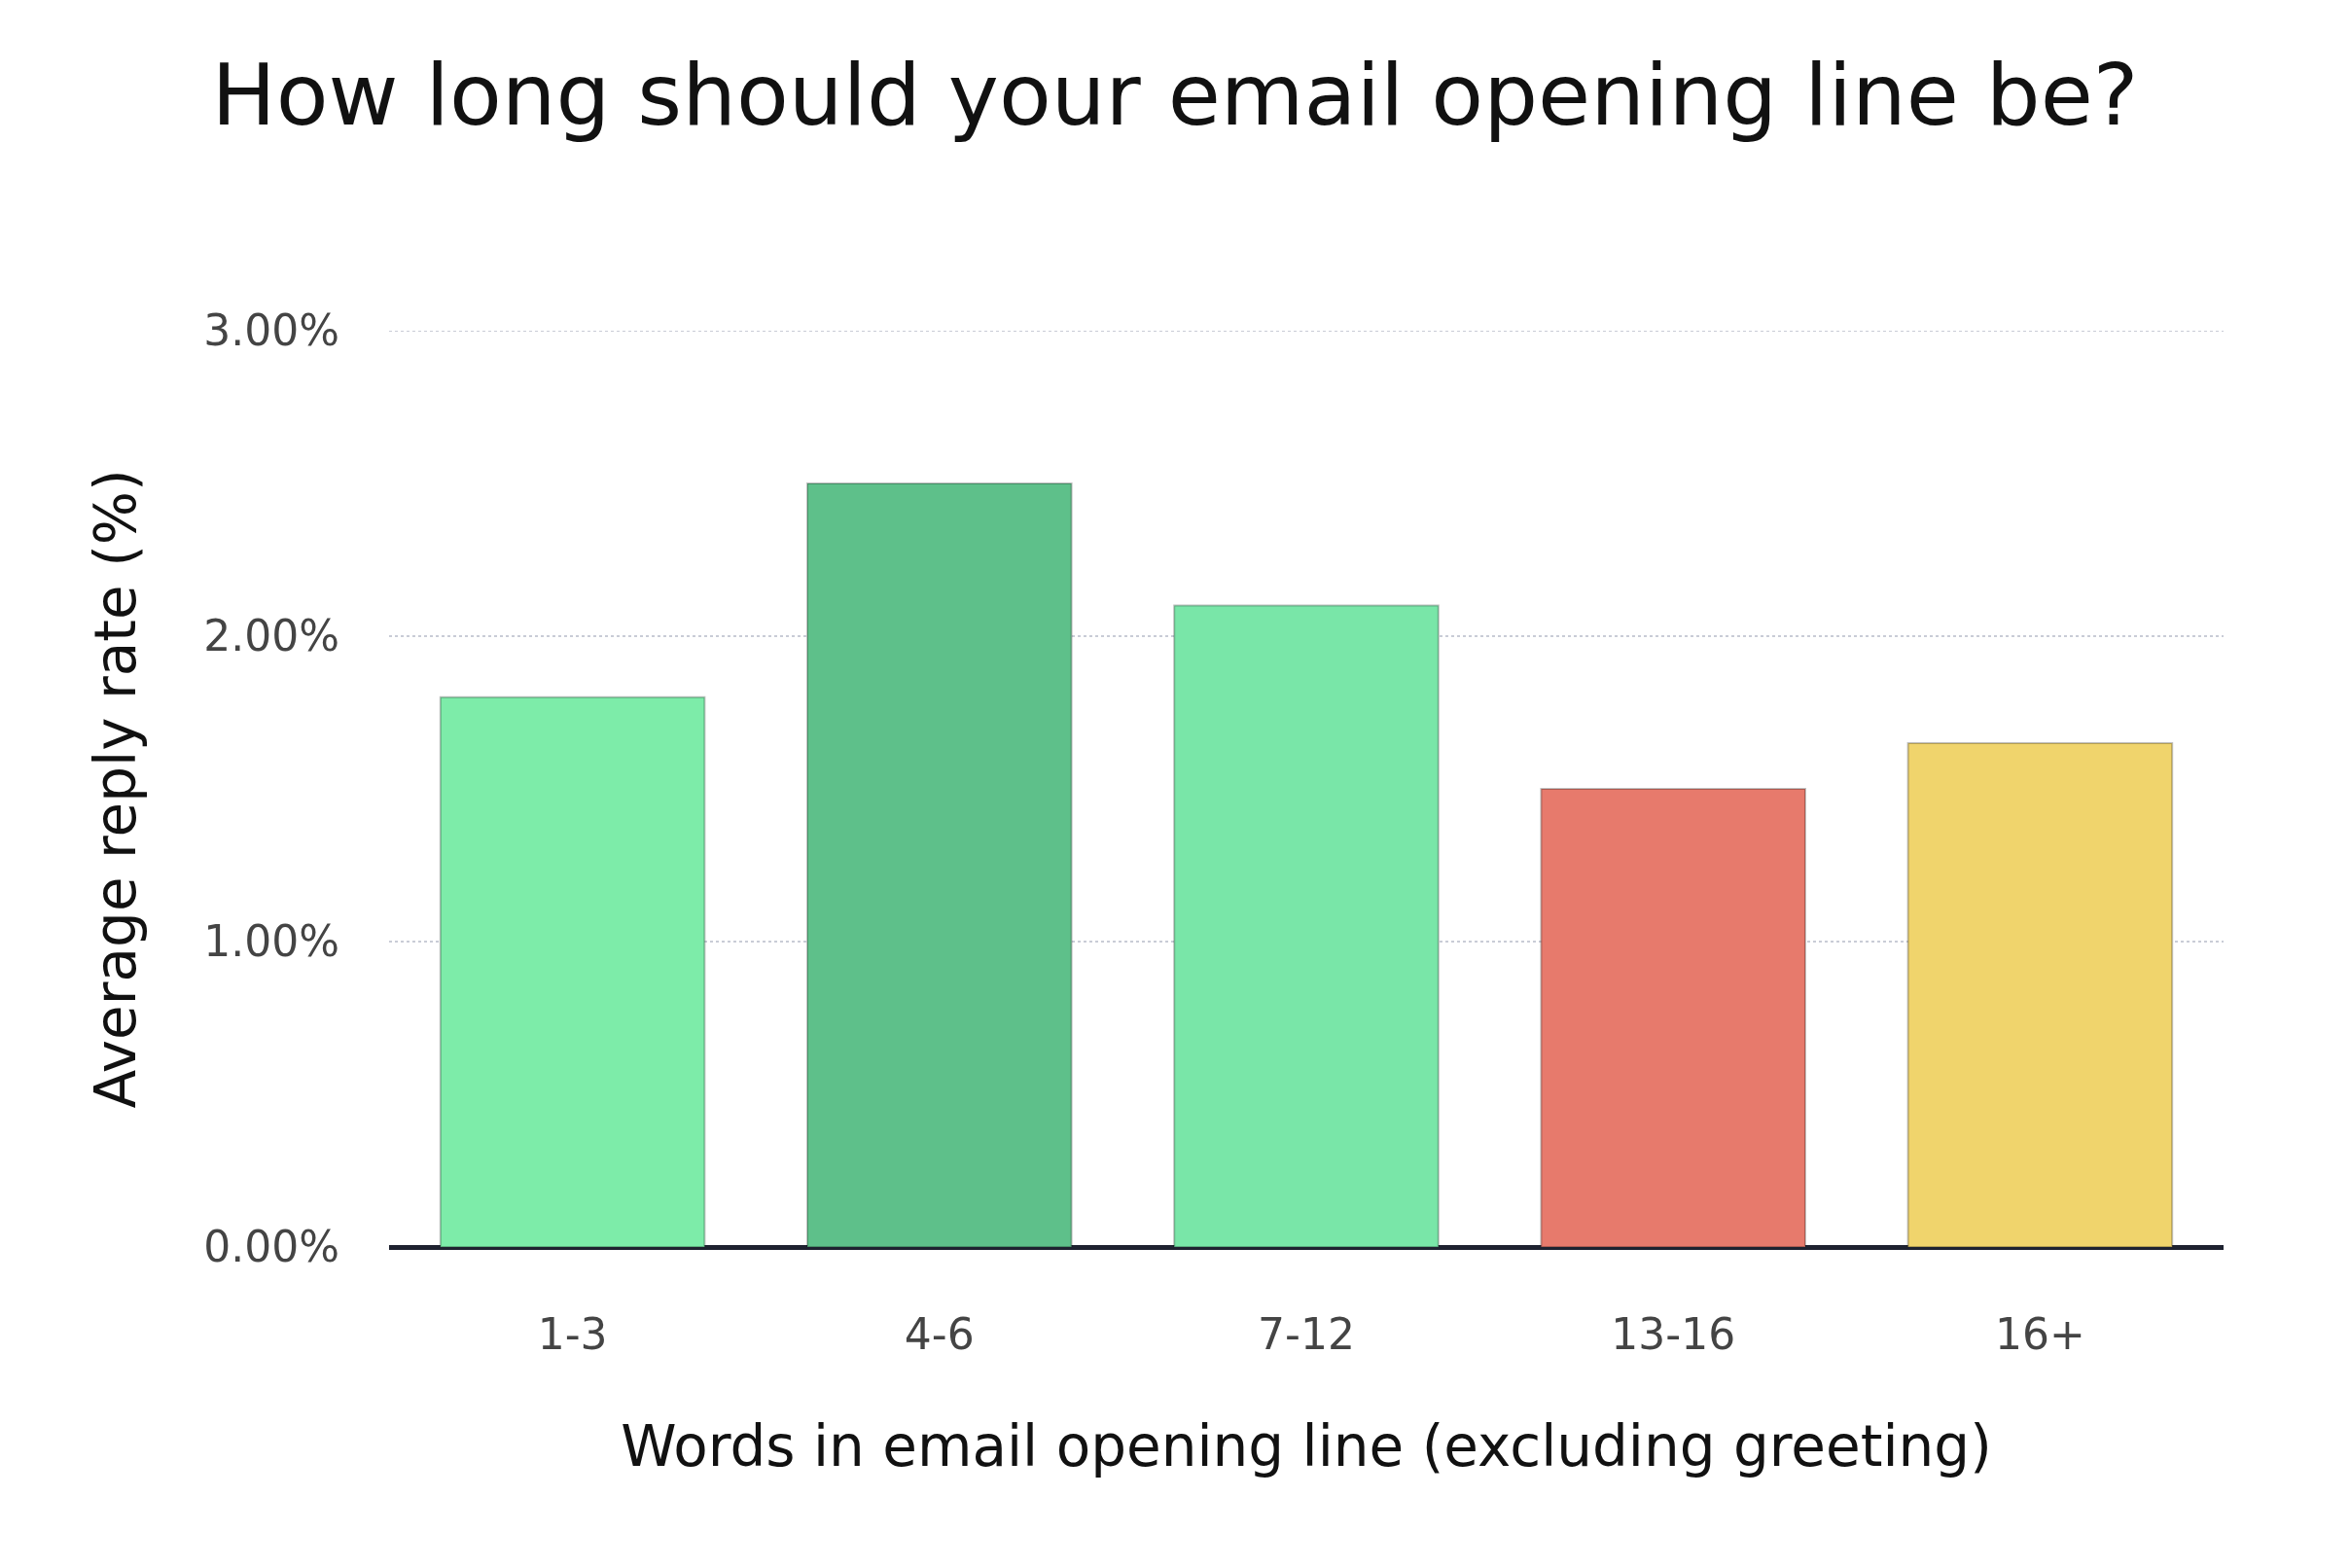  What do you see at coordinates (1673, 1334) in the screenshot?
I see `x-tick-label: 13-16` at bounding box center [1673, 1334].